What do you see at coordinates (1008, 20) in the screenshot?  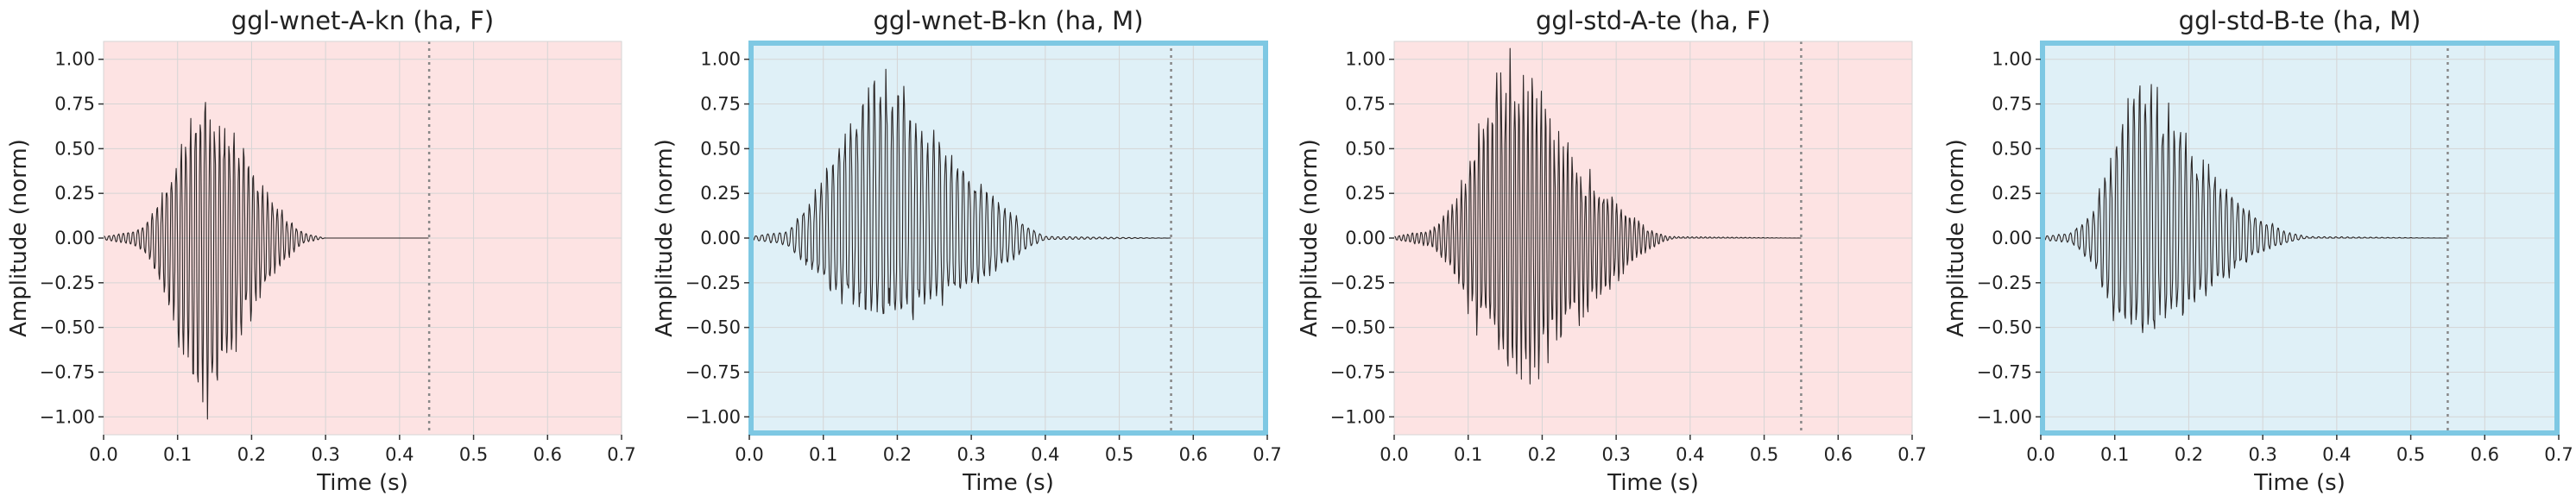 I see `chart-title: ggl-wnet-B-kn (ha, M)` at bounding box center [1008, 20].